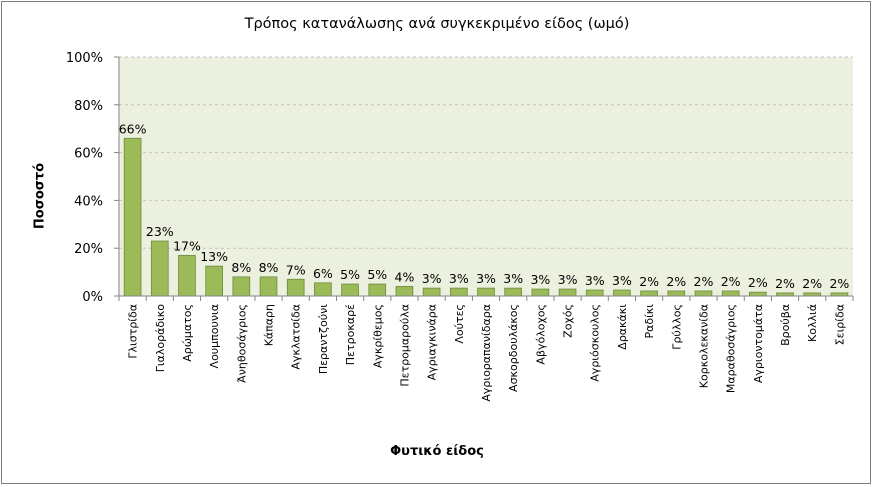  What do you see at coordinates (595, 343) in the screenshot?
I see `x-tick-label: Αγριόσκουλος` at bounding box center [595, 343].